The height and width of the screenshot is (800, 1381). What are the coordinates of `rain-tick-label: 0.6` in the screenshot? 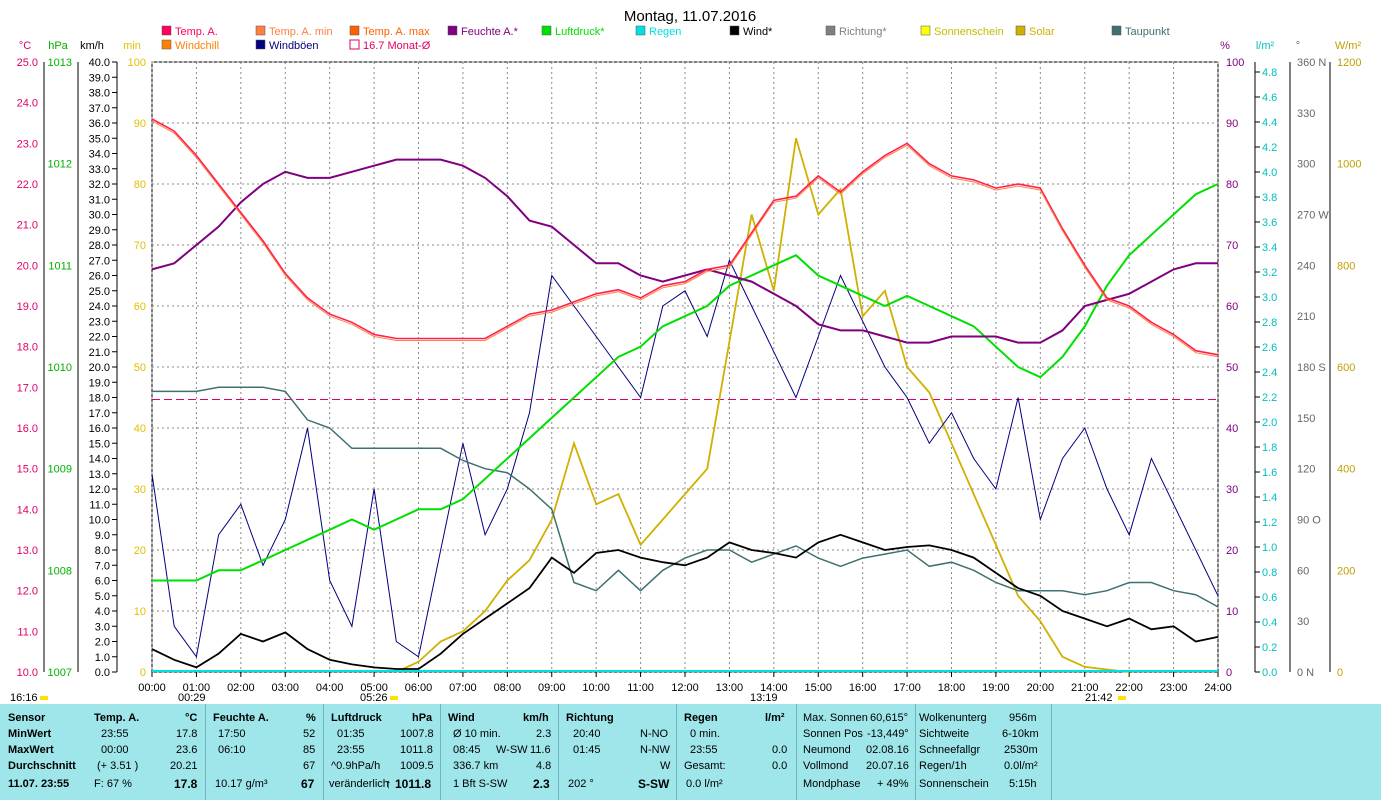 It's located at (1269, 598).